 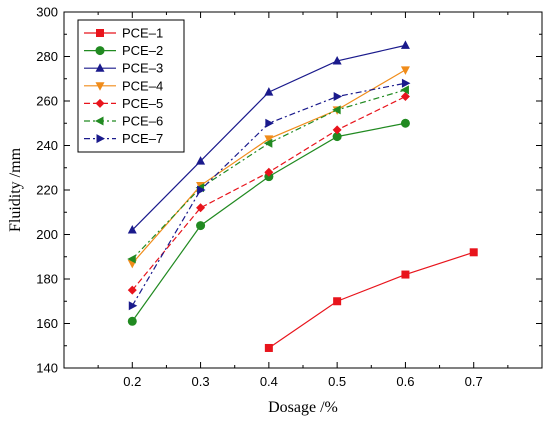 I want to click on x-tick-label: 0.6, so click(x=405, y=381).